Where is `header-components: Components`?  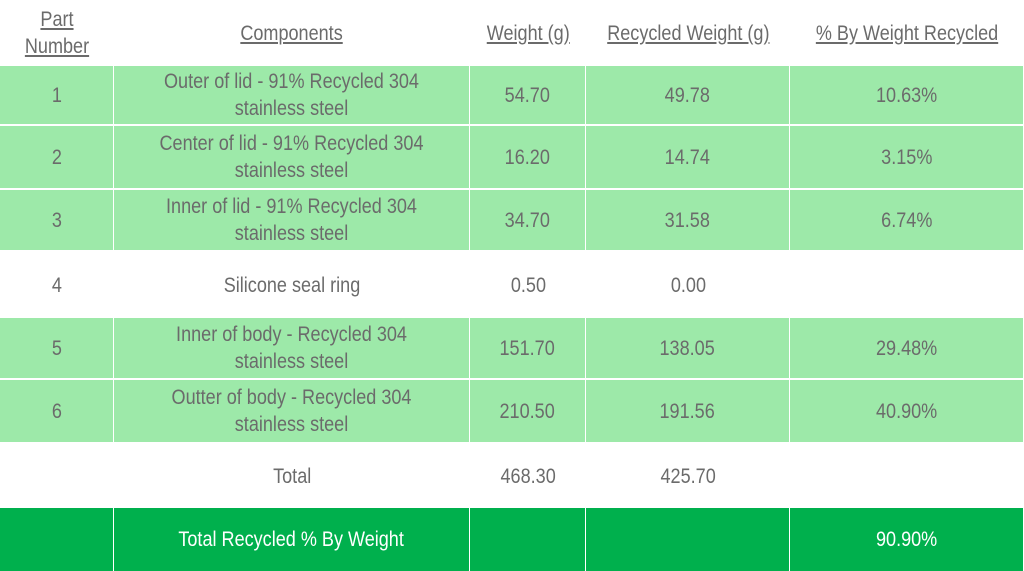 header-components: Components is located at coordinates (292, 33).